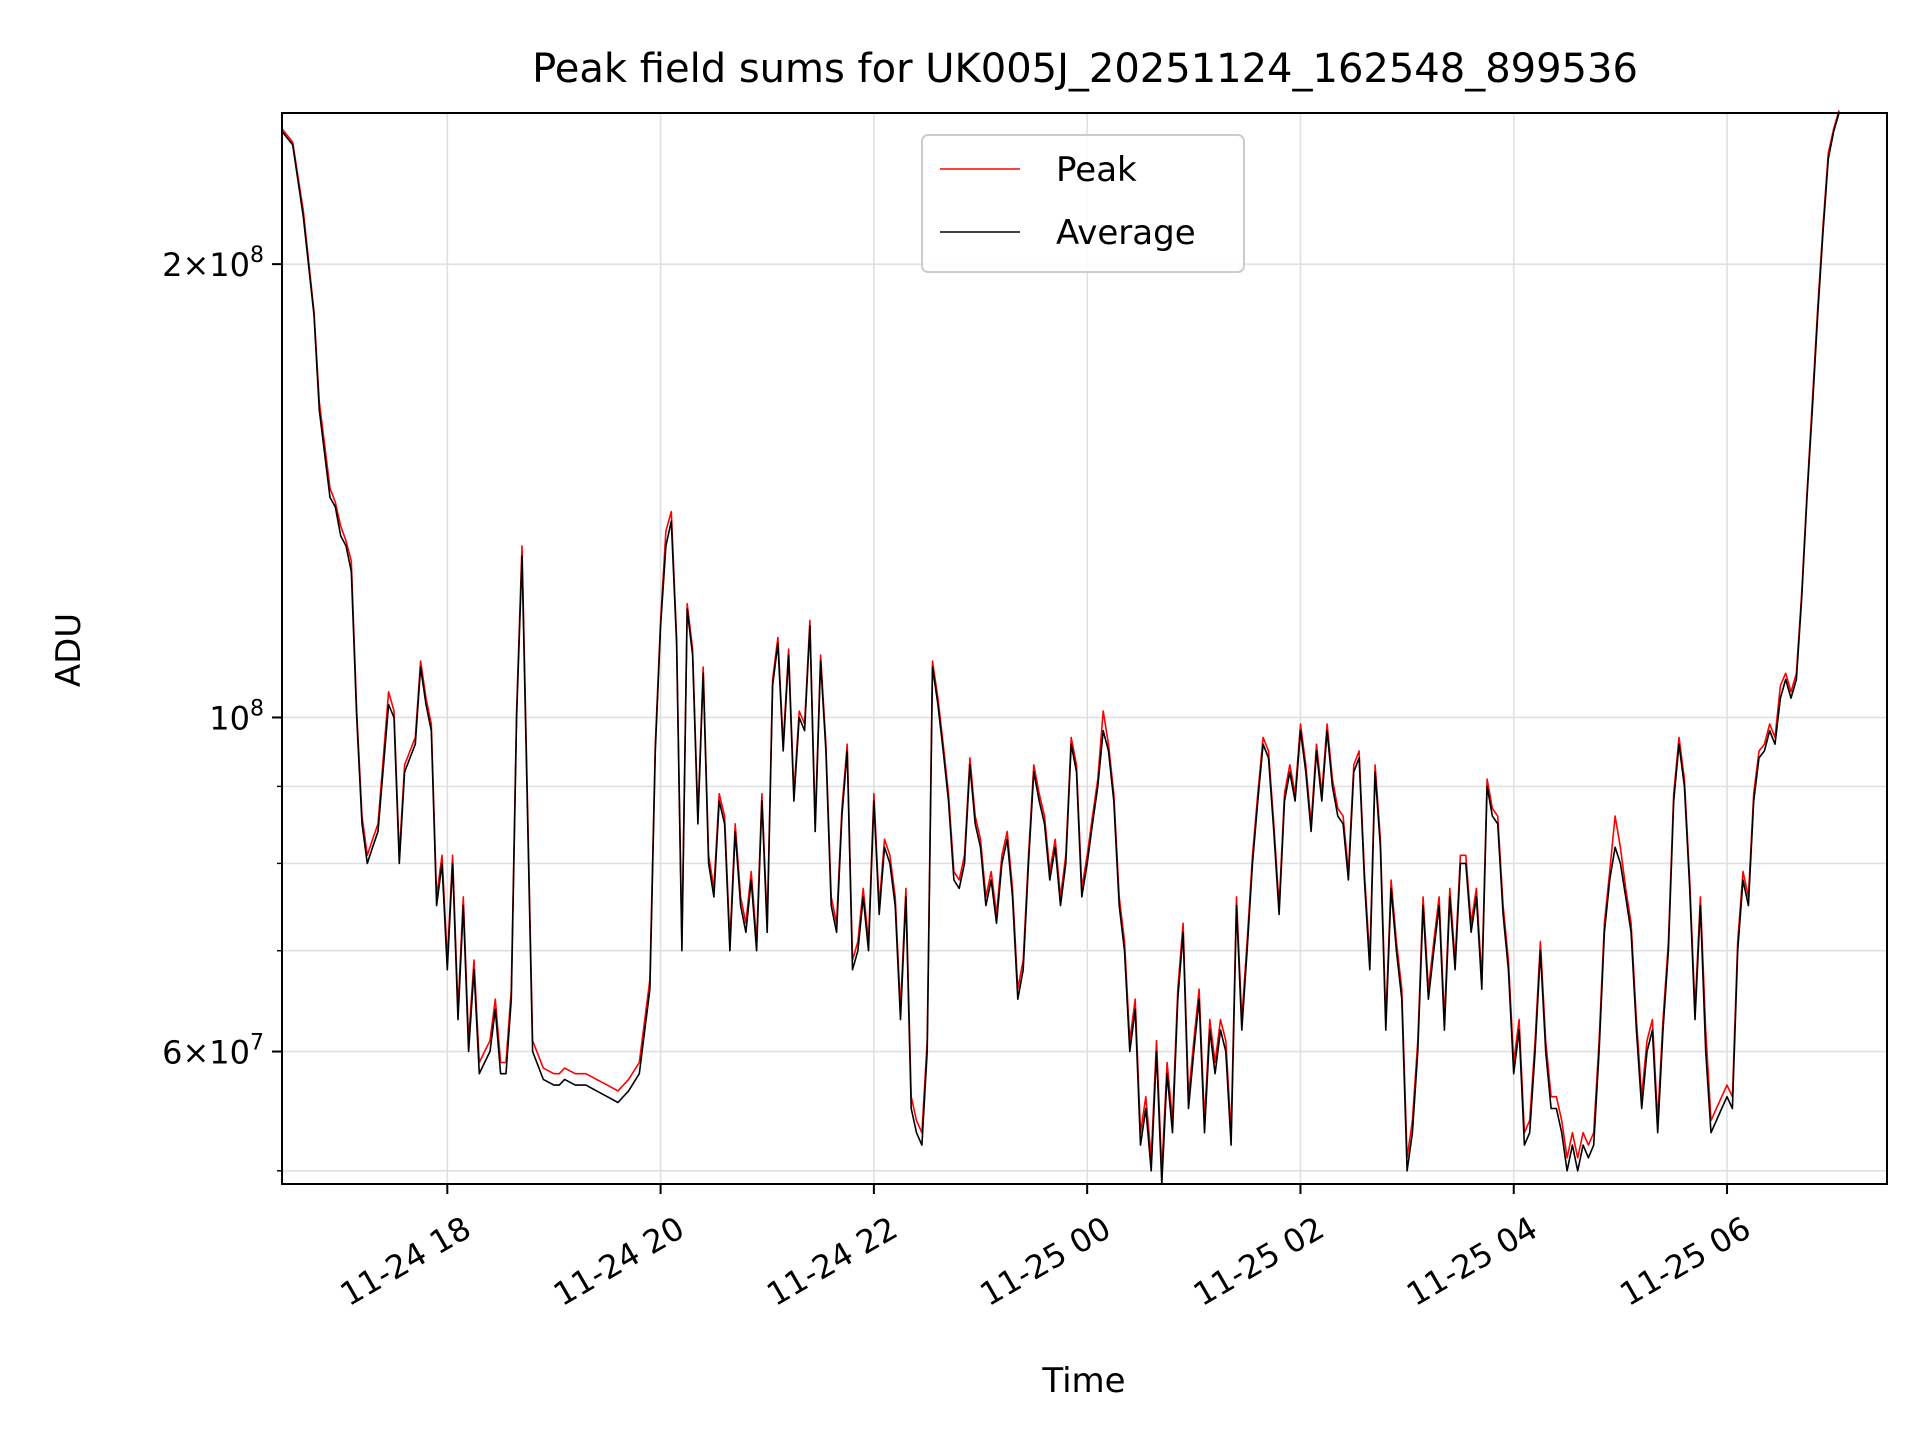  I want to click on y-tick-label: 108, so click(236, 716).